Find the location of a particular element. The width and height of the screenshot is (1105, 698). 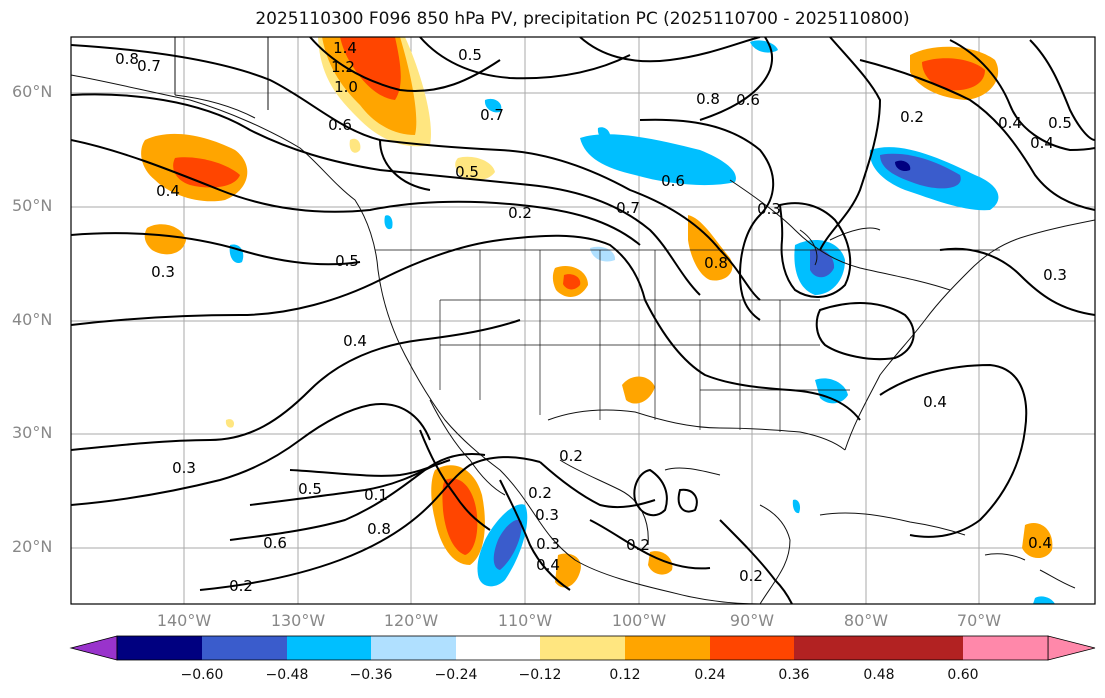

contour-label: 1.2 is located at coordinates (343, 67).